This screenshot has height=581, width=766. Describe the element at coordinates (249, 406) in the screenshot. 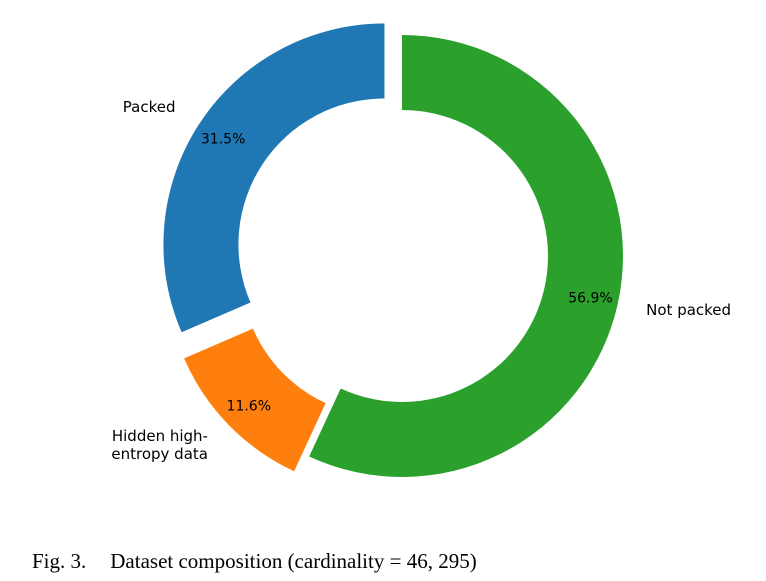

I see `slice-percent-label: 11.6%` at that location.